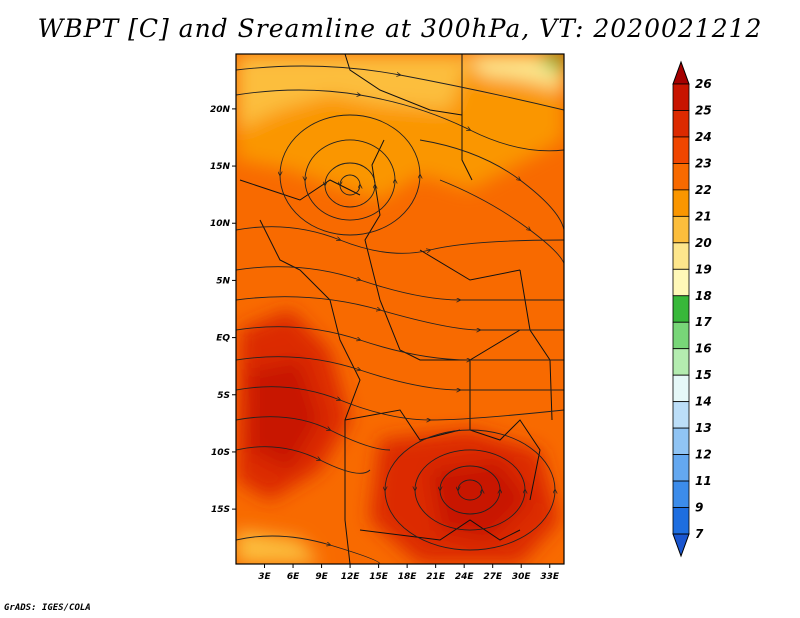  I want to click on y-tick-label: 10S, so click(220, 453).